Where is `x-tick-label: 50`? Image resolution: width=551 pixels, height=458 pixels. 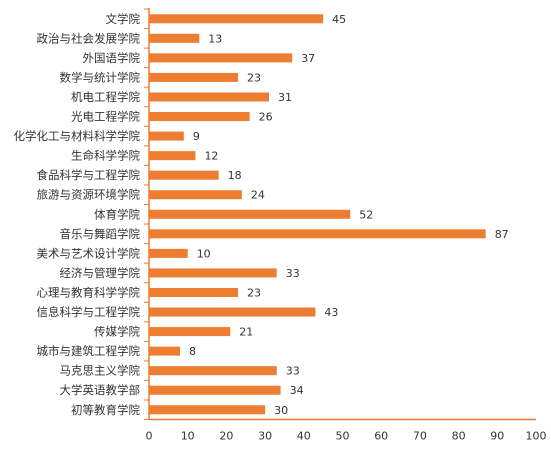 x-tick-label: 50 is located at coordinates (343, 436).